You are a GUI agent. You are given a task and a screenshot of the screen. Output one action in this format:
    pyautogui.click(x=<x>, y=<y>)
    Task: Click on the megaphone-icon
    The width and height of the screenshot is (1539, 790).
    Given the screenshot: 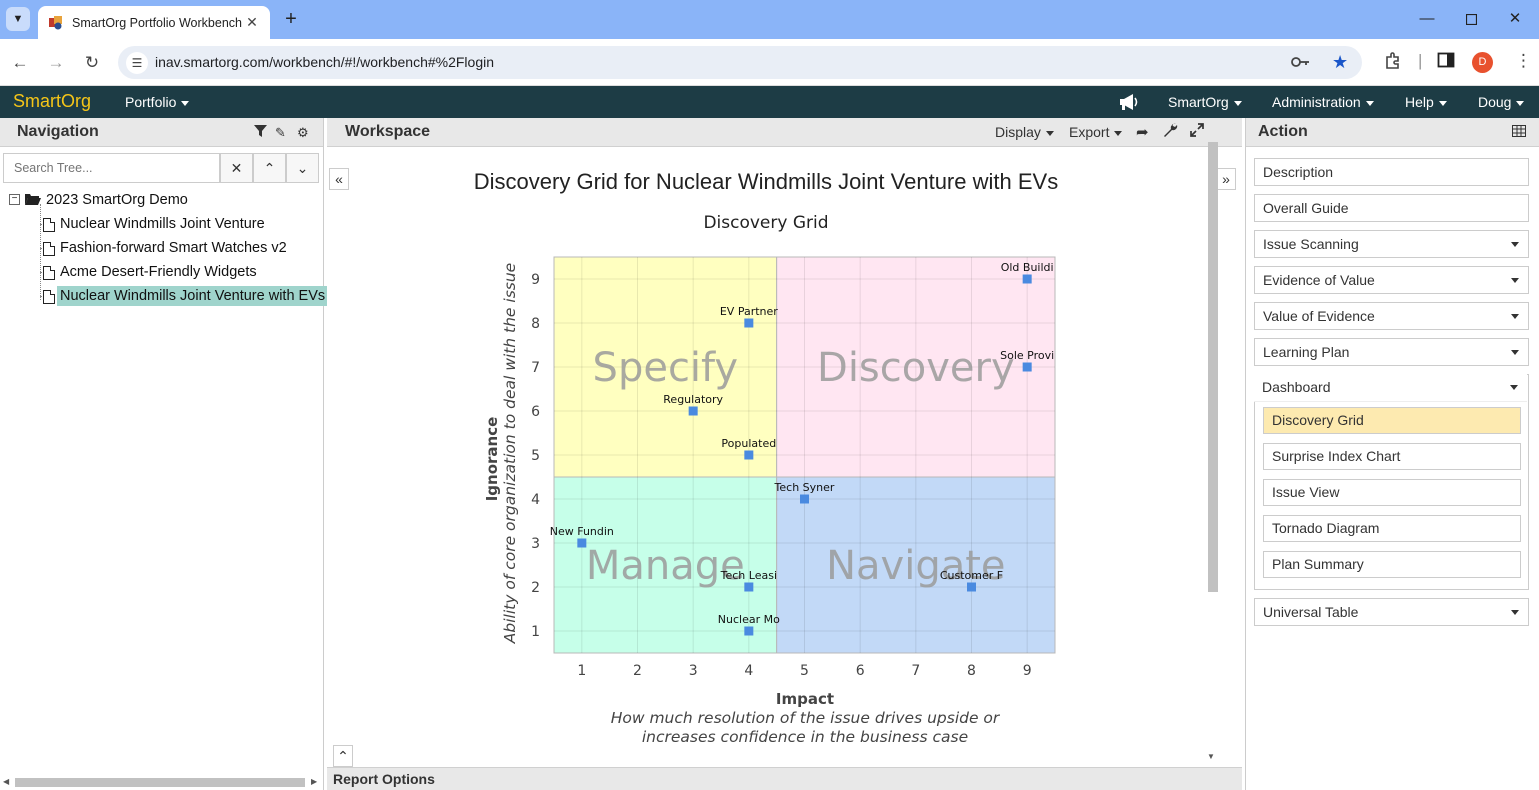 What is the action you would take?
    pyautogui.click(x=1129, y=102)
    